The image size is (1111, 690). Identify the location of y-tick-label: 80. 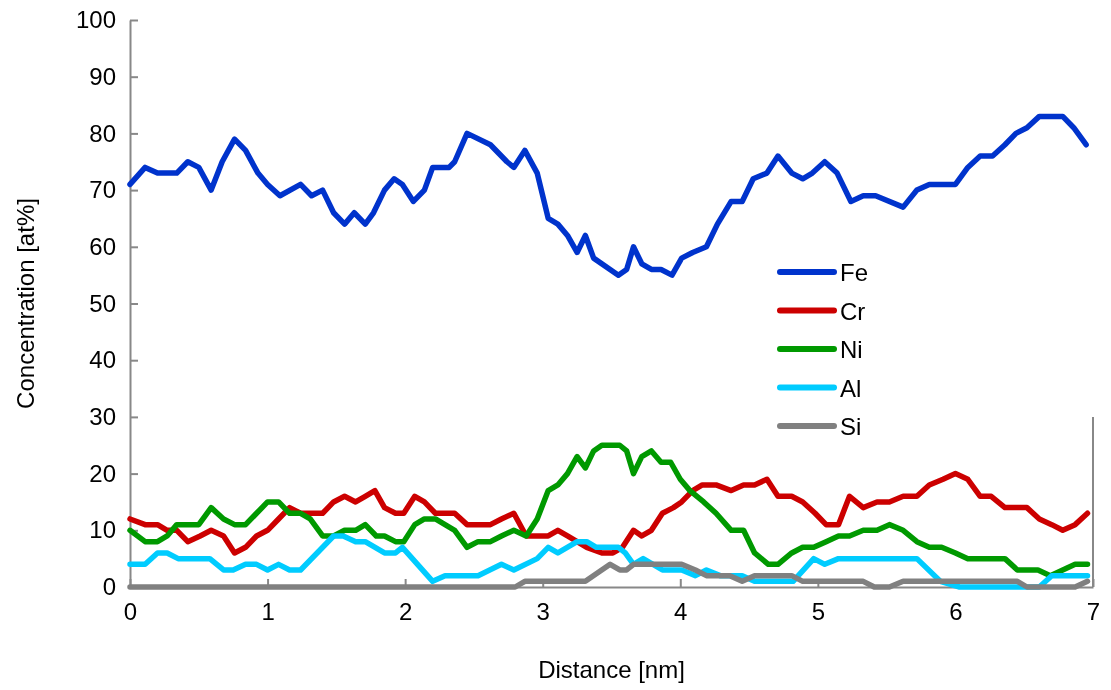
(102, 133).